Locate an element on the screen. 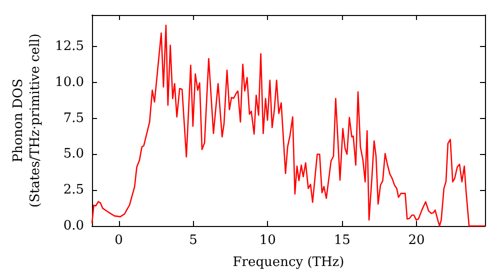  y-tick-label: 7.5 is located at coordinates (73, 118).